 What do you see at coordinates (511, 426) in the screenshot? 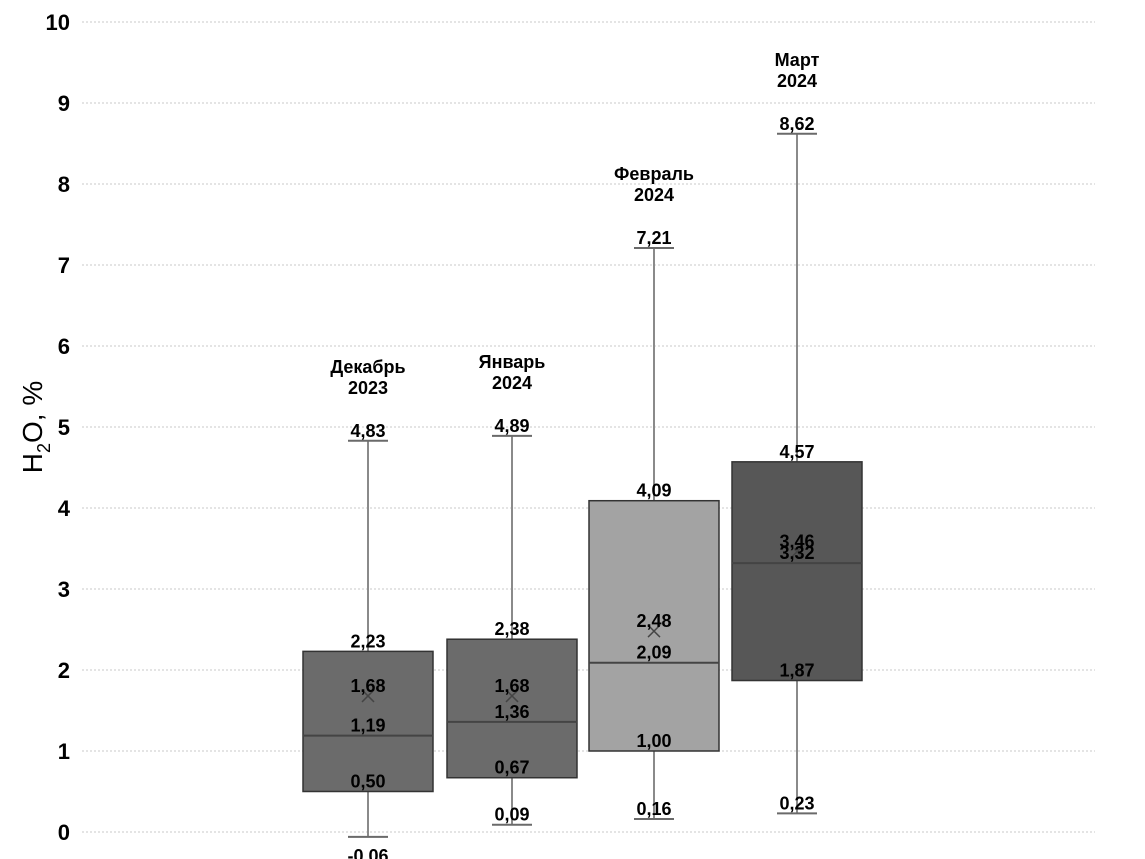
I see `max-label: 4,89` at bounding box center [511, 426].